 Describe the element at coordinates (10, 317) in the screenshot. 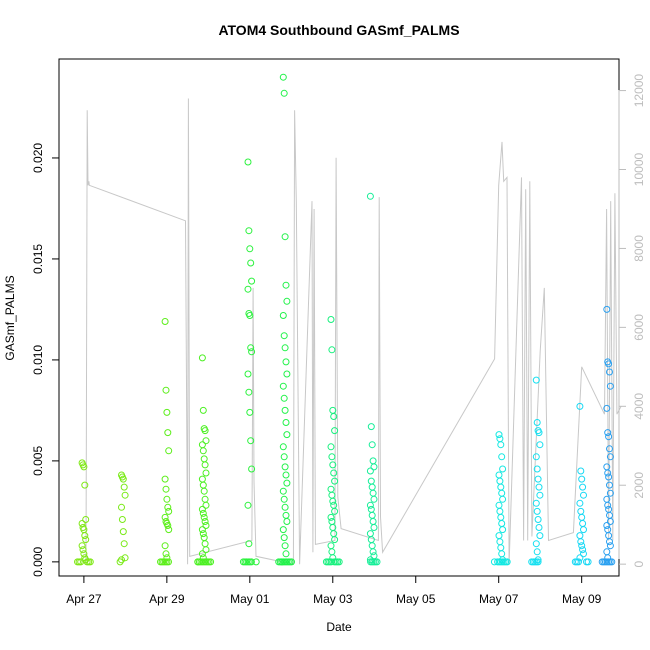

I see `y-axis-label: GASmf_PALMS` at that location.